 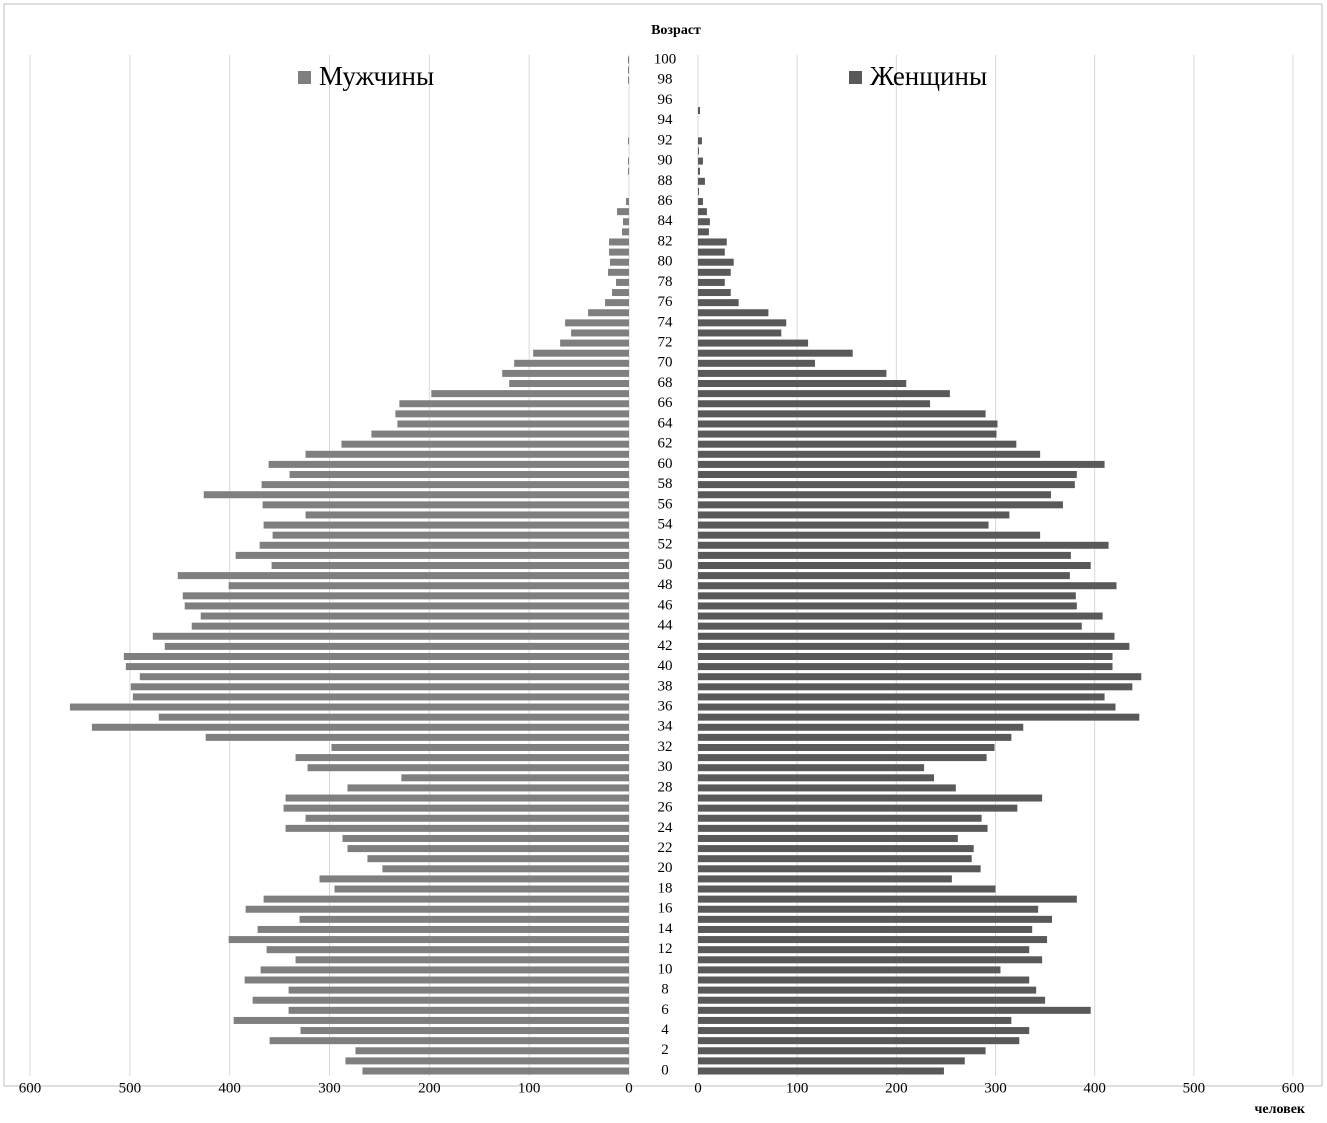 What do you see at coordinates (329, 1088) in the screenshot?
I see `x-tick-label: 300` at bounding box center [329, 1088].